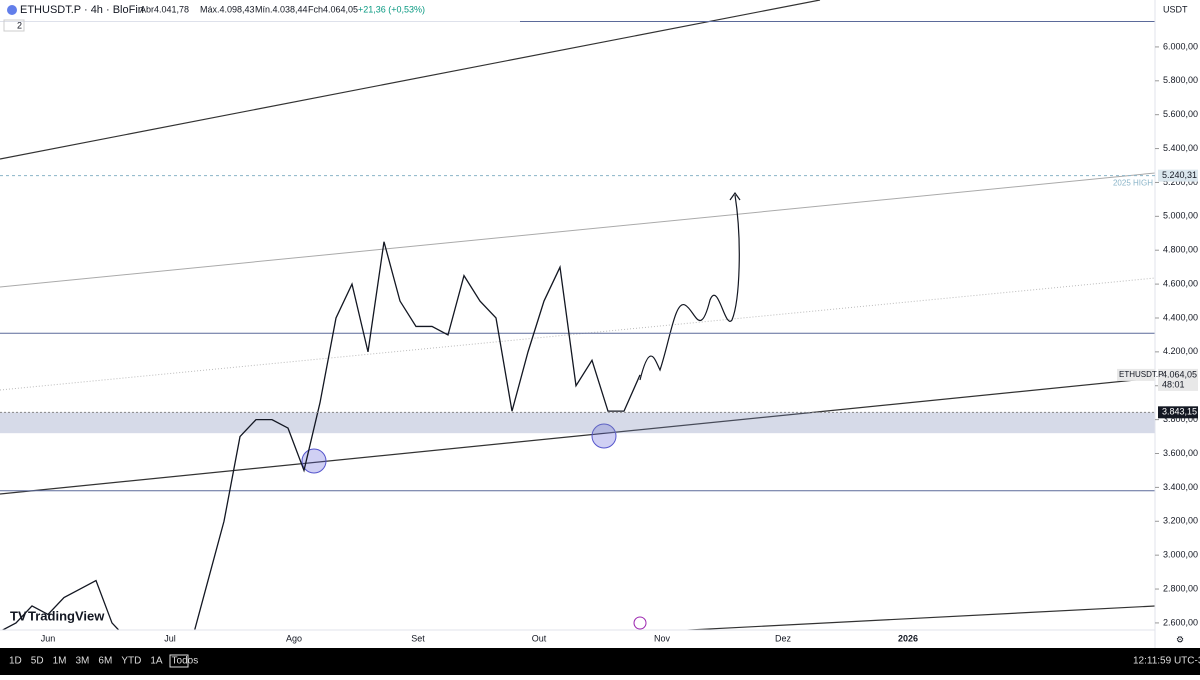 The height and width of the screenshot is (680, 1200). I want to click on y-tick-label: 4.600,00, so click(1180, 283).